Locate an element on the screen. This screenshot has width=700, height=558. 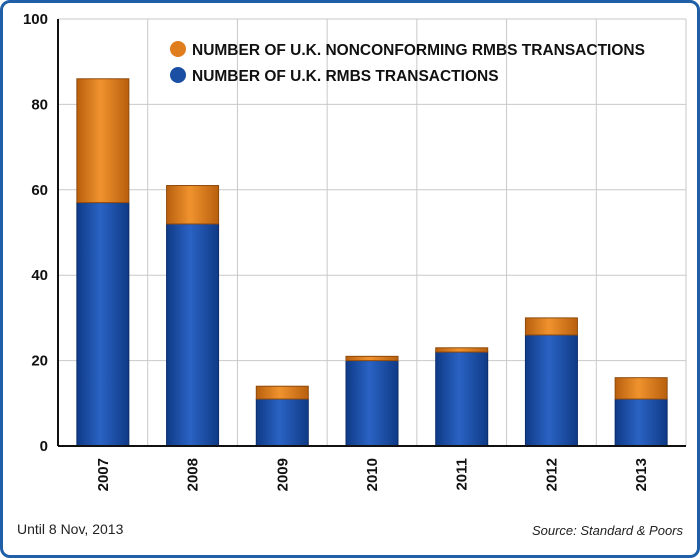
y-tick-label: 80 is located at coordinates (39, 104).